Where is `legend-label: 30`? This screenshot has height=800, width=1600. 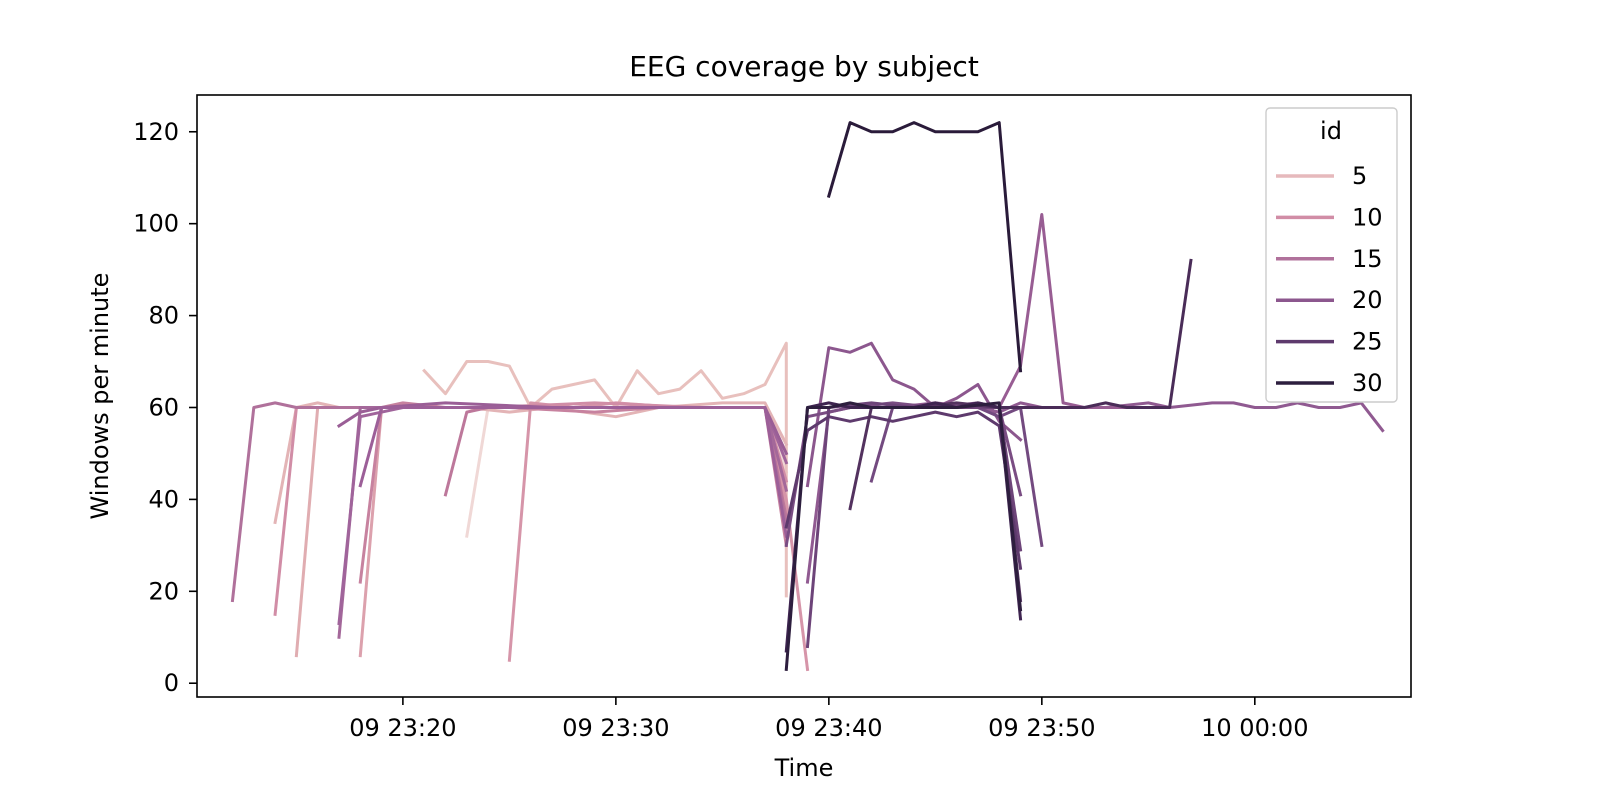 legend-label: 30 is located at coordinates (1367, 383).